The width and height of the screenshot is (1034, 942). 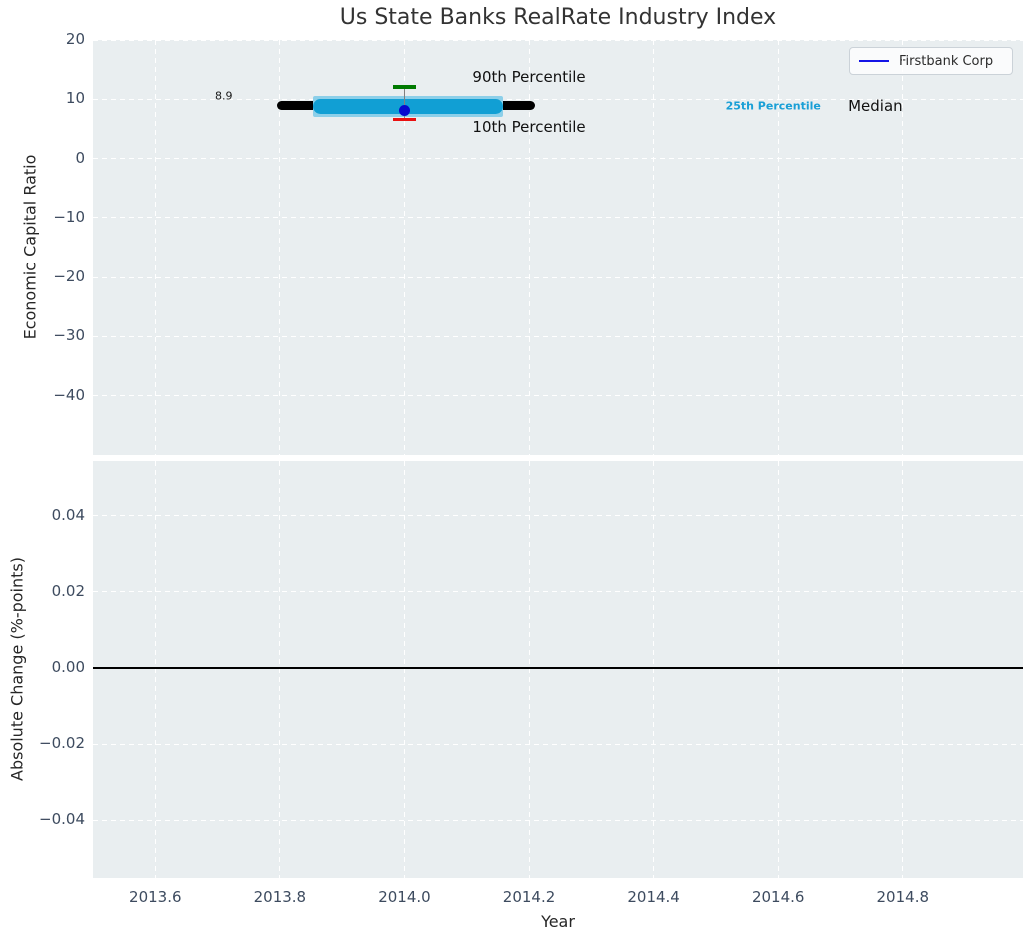 I want to click on x-tick-label: 2014.4, so click(x=653, y=897).